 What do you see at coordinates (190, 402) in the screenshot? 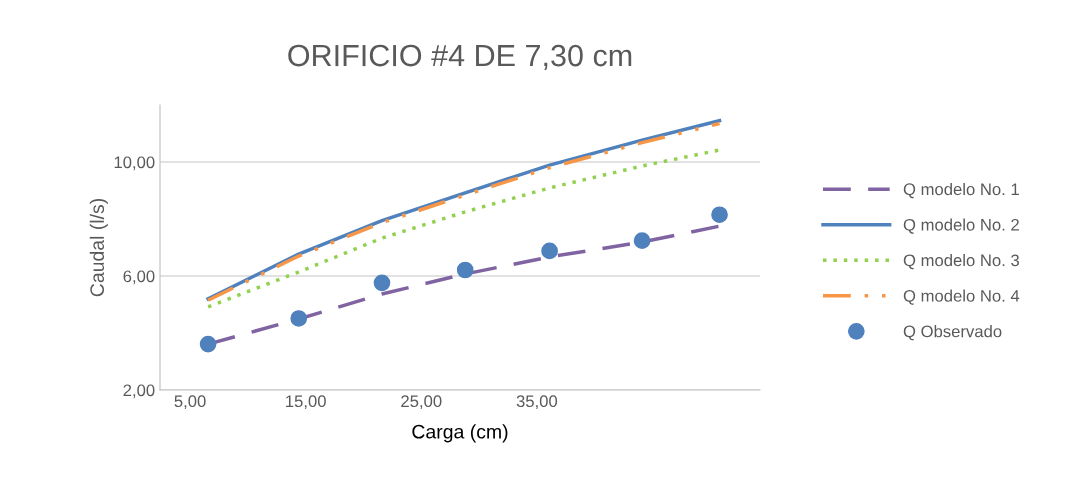
I see `x-tick-label: 5,00` at bounding box center [190, 402].